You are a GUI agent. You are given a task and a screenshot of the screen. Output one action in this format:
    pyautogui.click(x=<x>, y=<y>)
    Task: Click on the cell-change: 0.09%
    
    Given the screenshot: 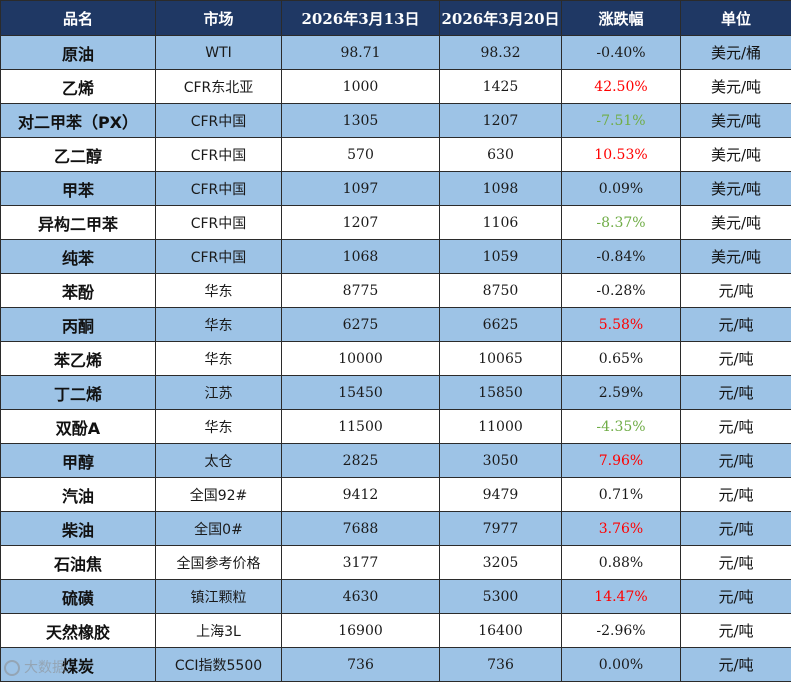 What is the action you would take?
    pyautogui.click(x=621, y=189)
    